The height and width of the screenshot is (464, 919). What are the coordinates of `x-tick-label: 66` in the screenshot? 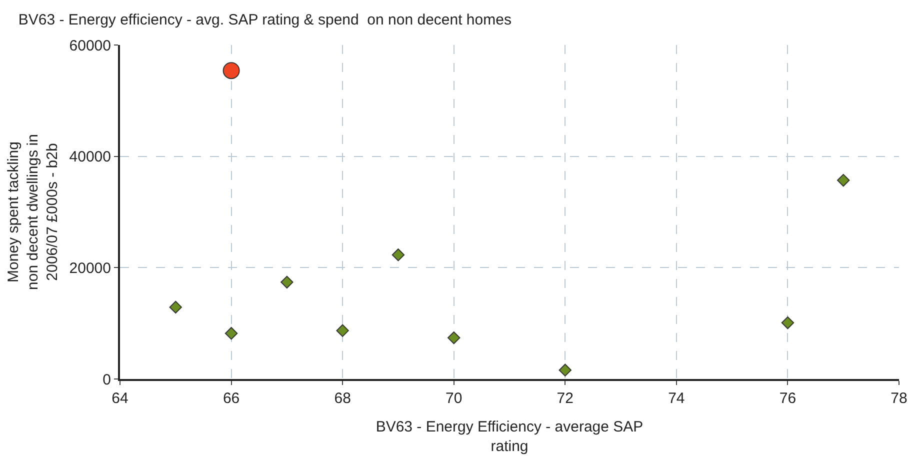 It's located at (231, 398).